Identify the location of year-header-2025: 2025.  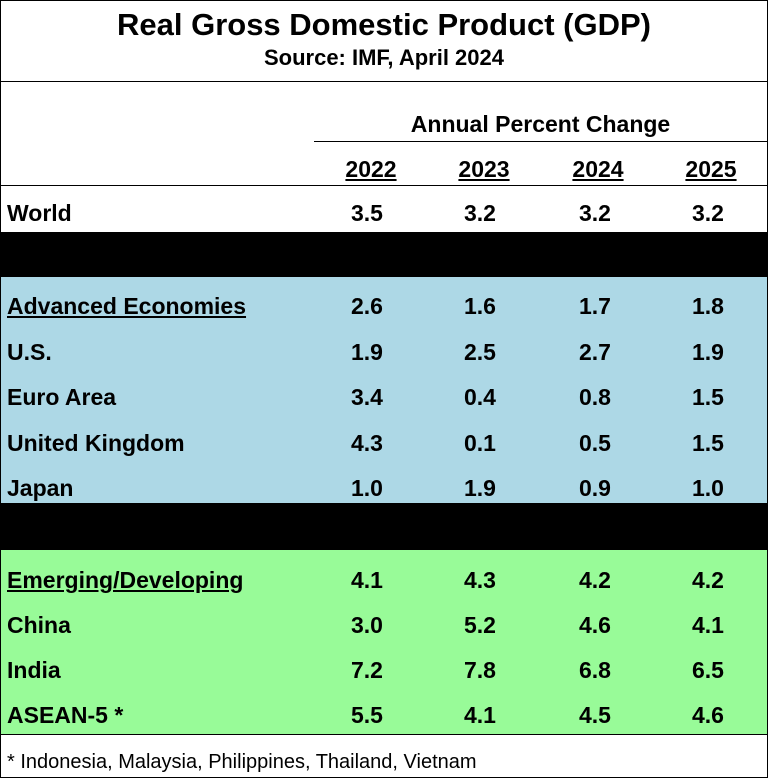
(711, 169).